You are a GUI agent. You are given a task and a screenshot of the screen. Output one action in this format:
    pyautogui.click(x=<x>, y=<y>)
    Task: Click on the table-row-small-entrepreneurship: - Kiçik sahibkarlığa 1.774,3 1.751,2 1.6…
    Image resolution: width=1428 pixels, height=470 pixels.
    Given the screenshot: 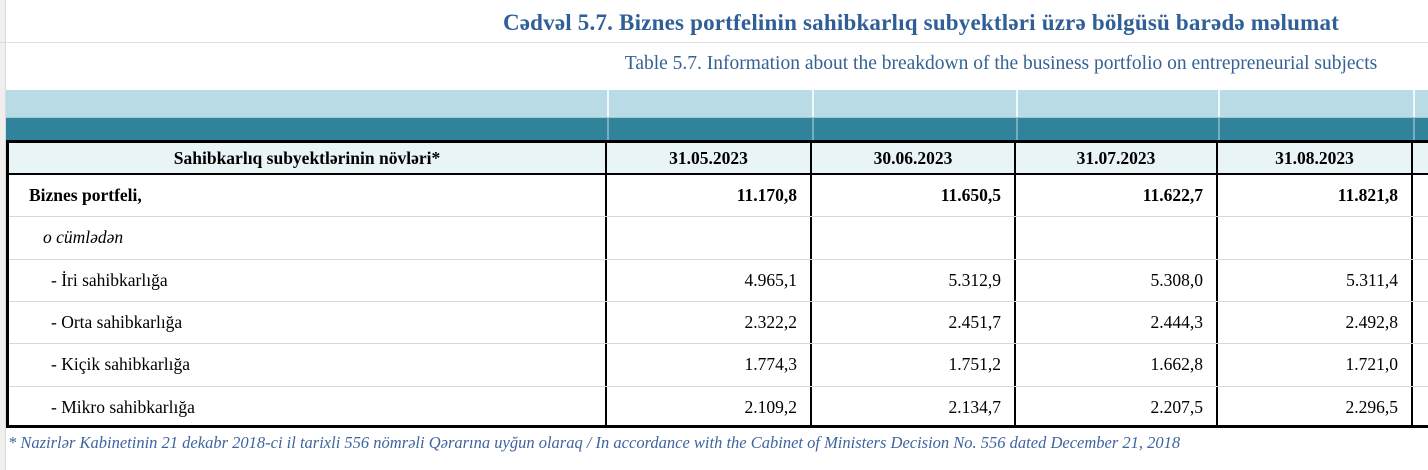 What is the action you would take?
    pyautogui.click(x=718, y=365)
    